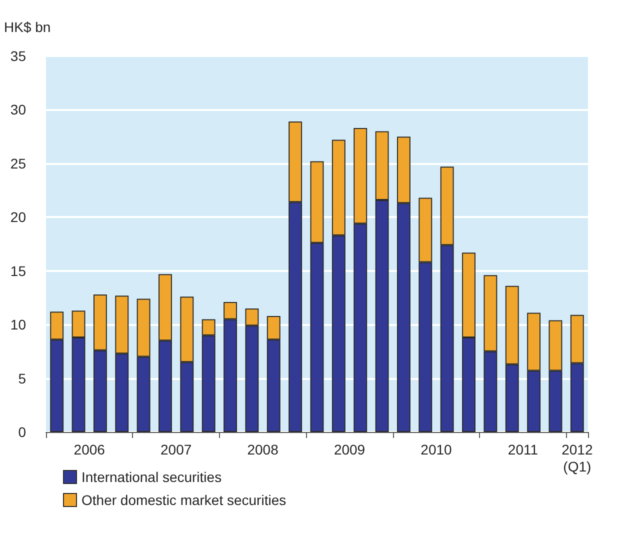 The image size is (624, 539). What do you see at coordinates (350, 450) in the screenshot?
I see `x-tick-label: 2009` at bounding box center [350, 450].